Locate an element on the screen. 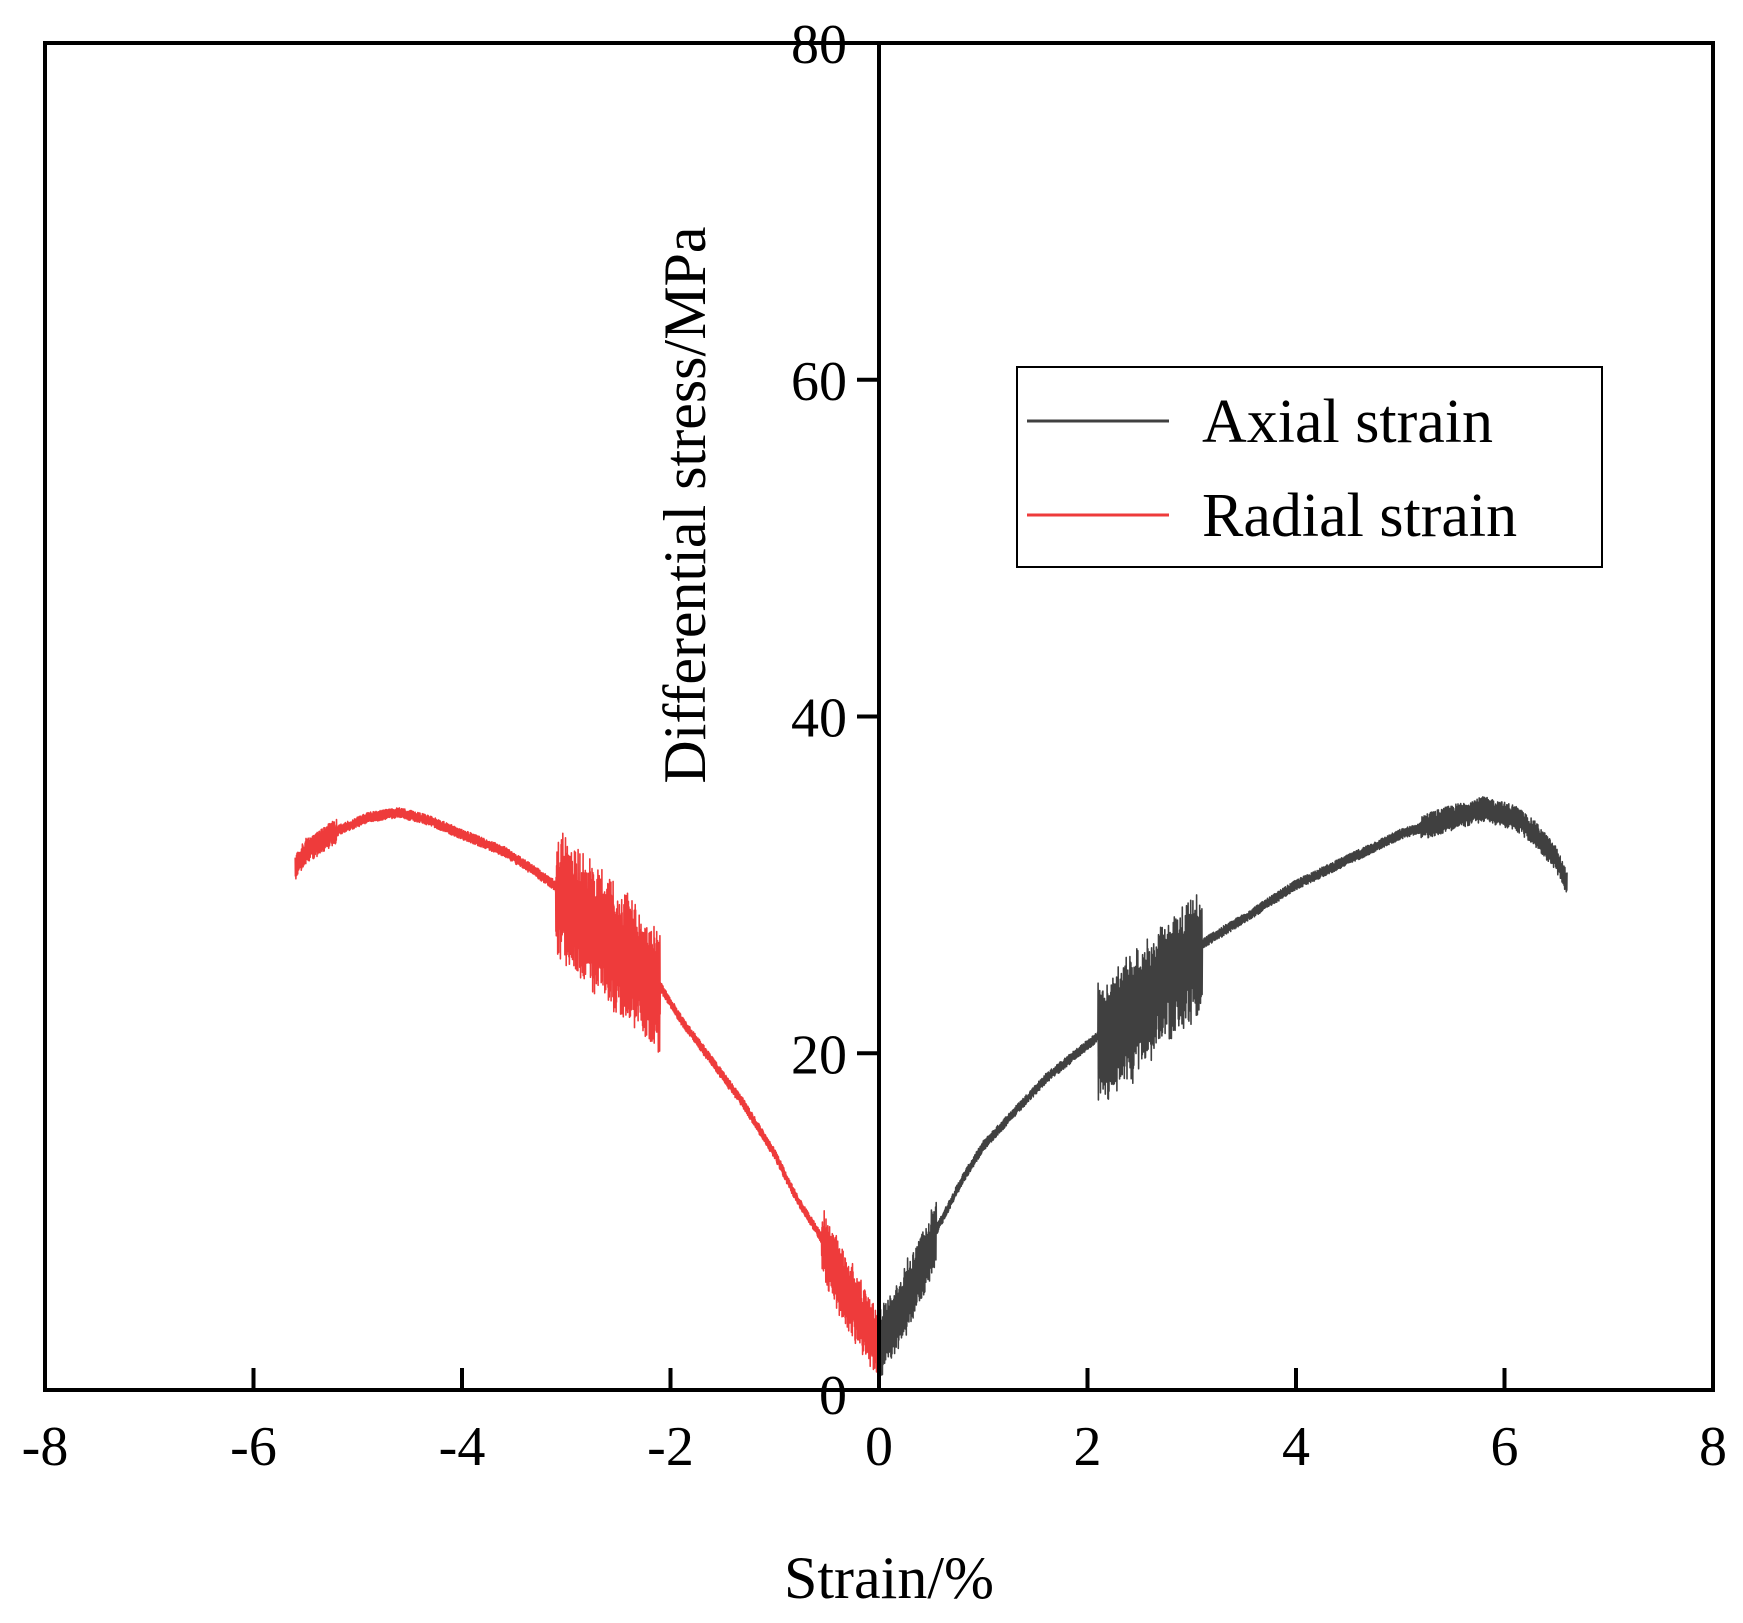 This screenshot has width=1743, height=1623. x-tick-label: -4 is located at coordinates (462, 1447).